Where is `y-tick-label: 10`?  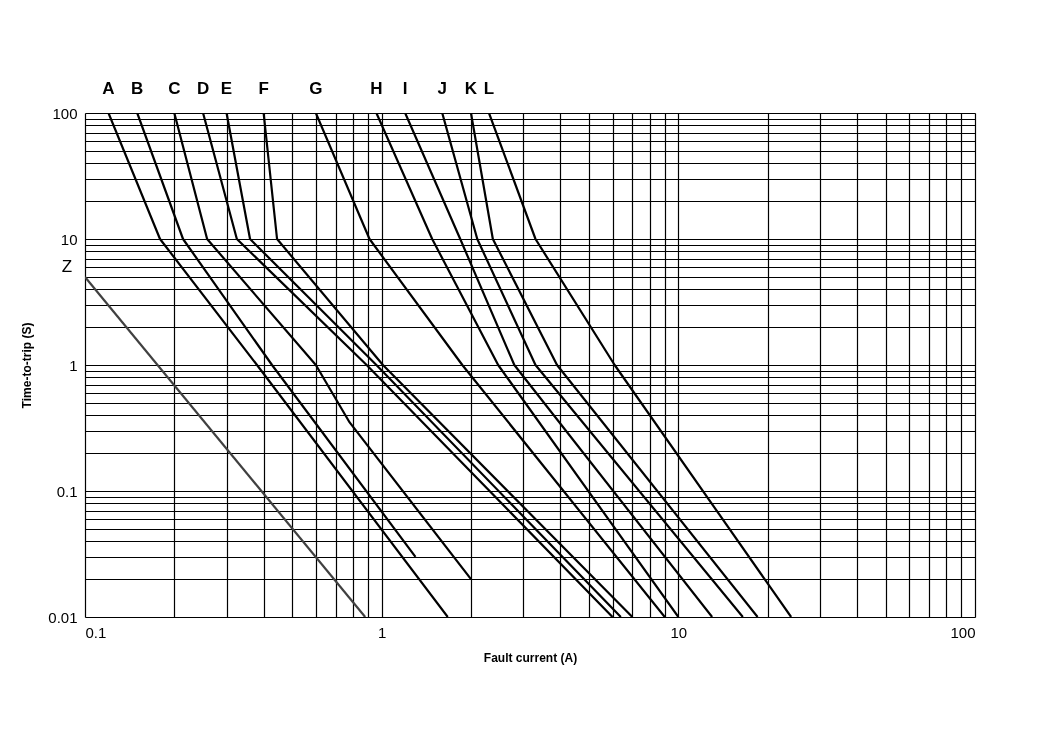 y-tick-label: 10 is located at coordinates (69, 239).